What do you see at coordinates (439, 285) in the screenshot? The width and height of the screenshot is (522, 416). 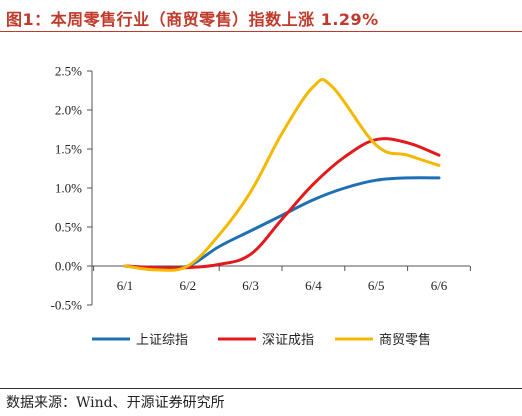 I see `x-tick-label: 6/6` at bounding box center [439, 285].